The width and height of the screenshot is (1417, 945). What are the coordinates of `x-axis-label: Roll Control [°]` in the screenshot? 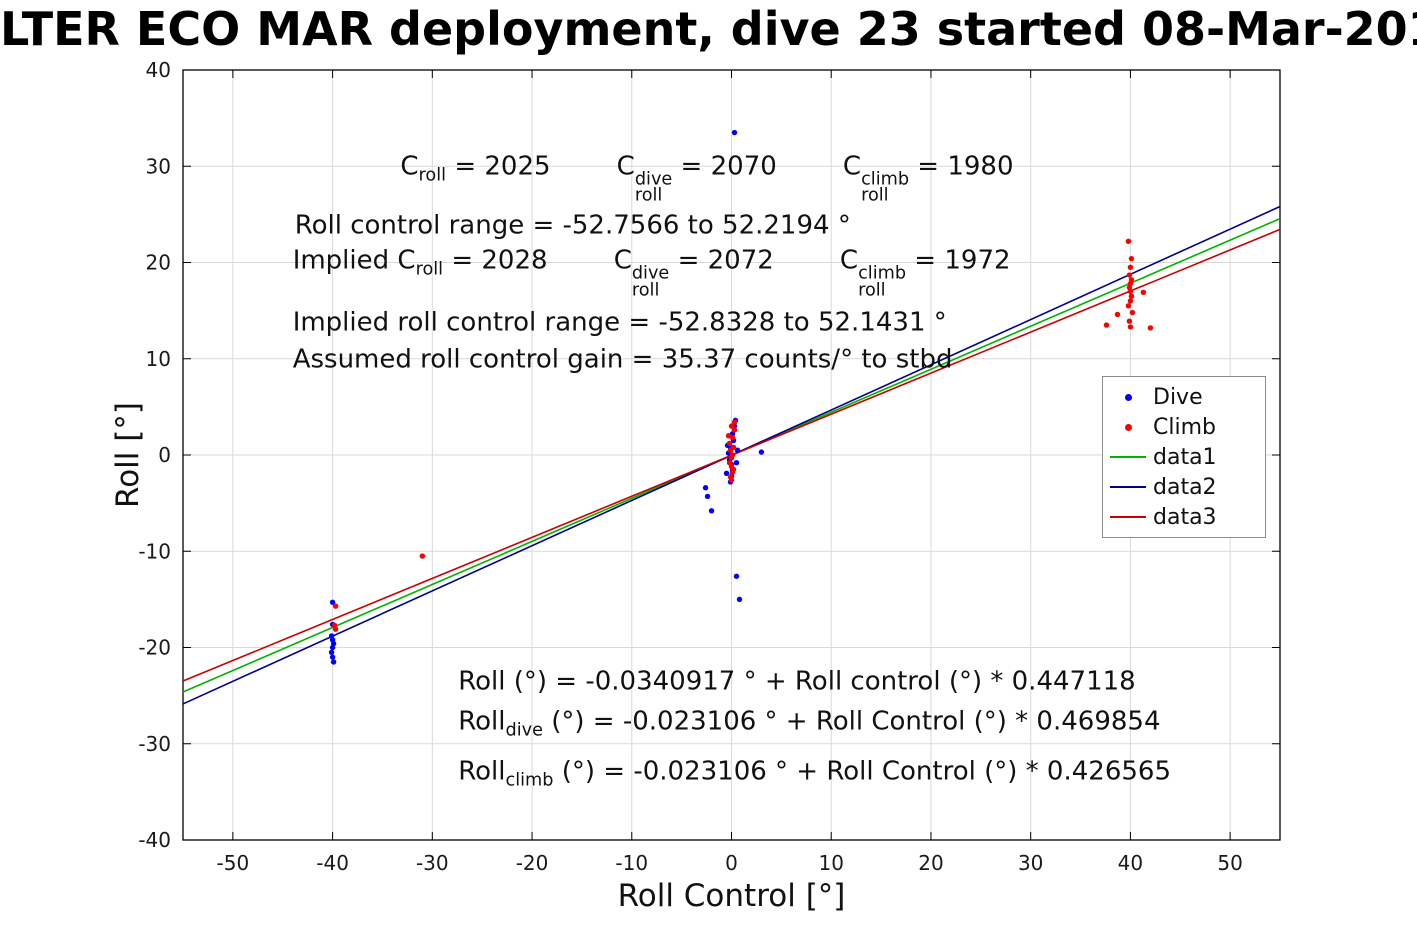 It's located at (731, 896).